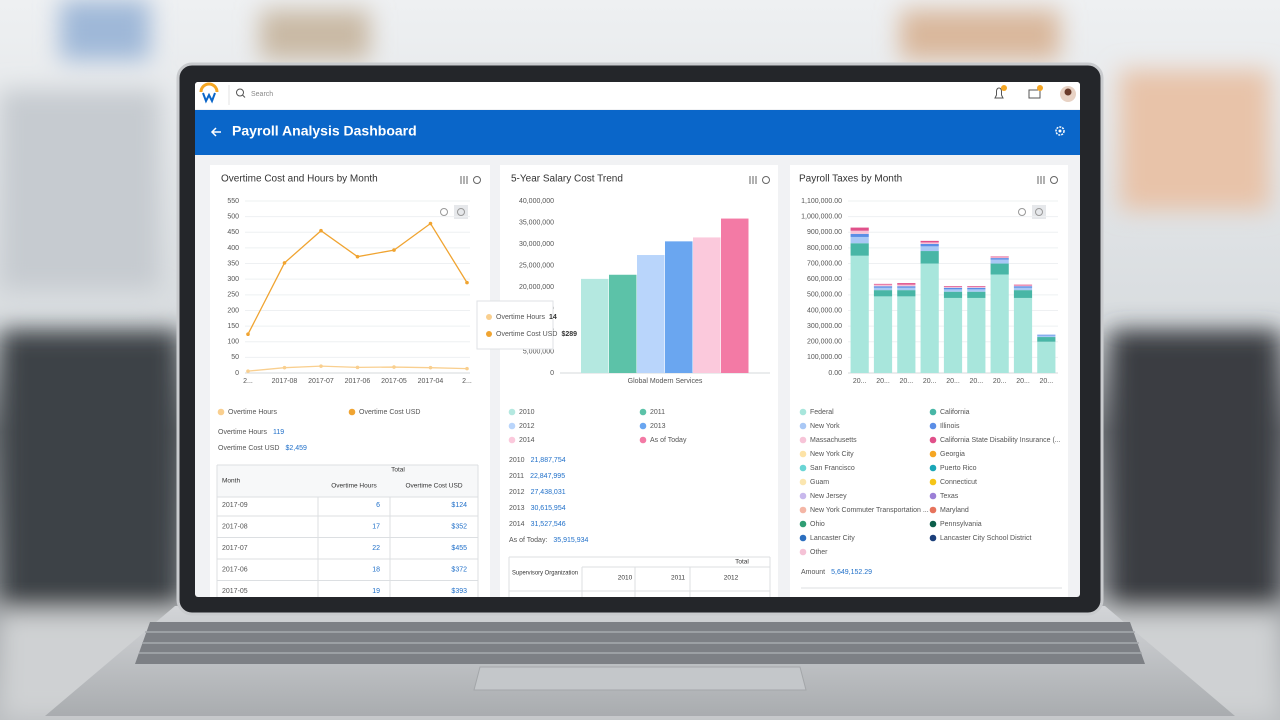  Describe the element at coordinates (1068, 94) in the screenshot. I see `profile-avatar` at that location.